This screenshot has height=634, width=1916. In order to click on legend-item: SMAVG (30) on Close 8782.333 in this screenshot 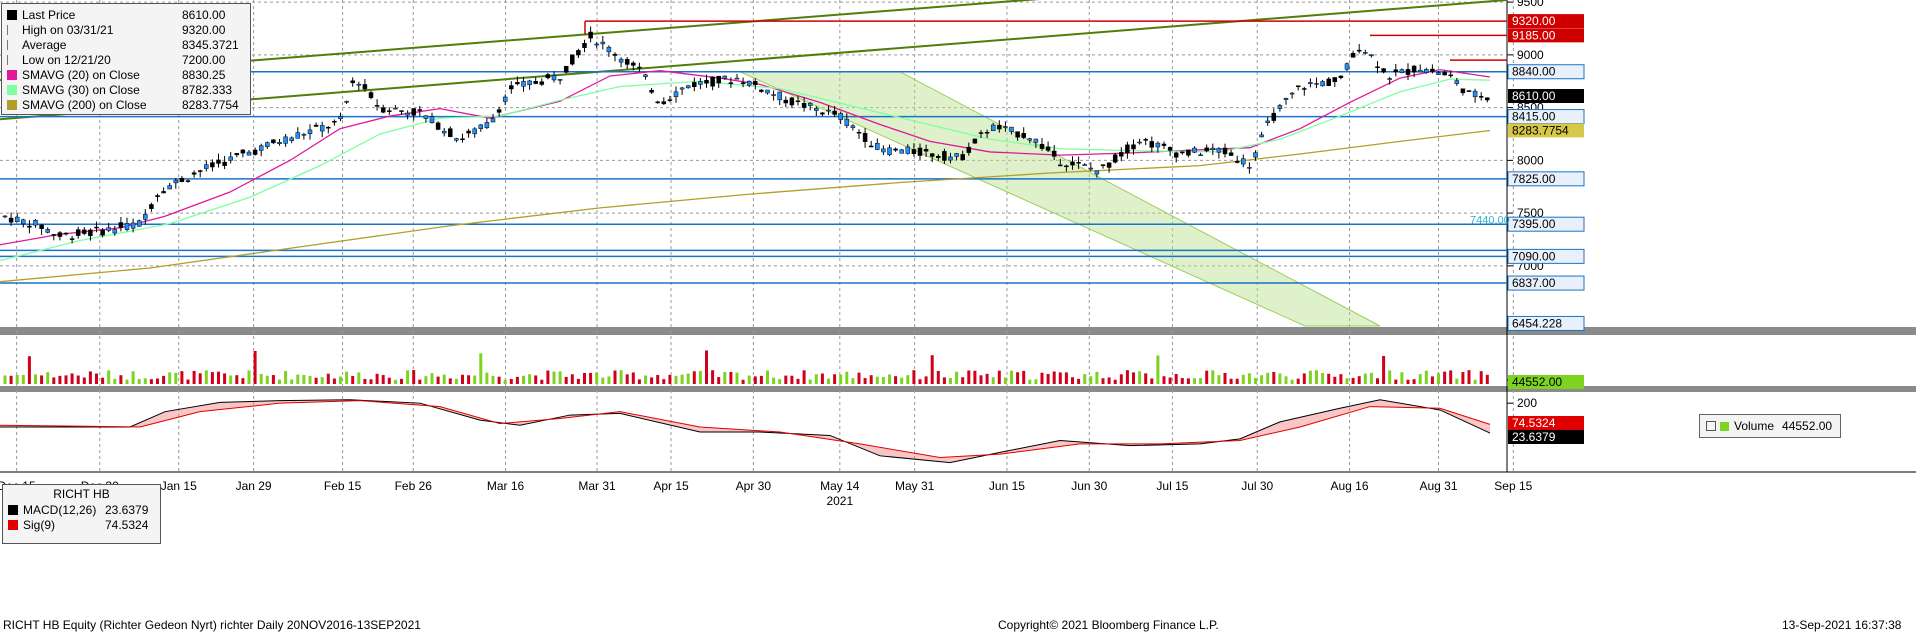, I will do `click(126, 89)`.